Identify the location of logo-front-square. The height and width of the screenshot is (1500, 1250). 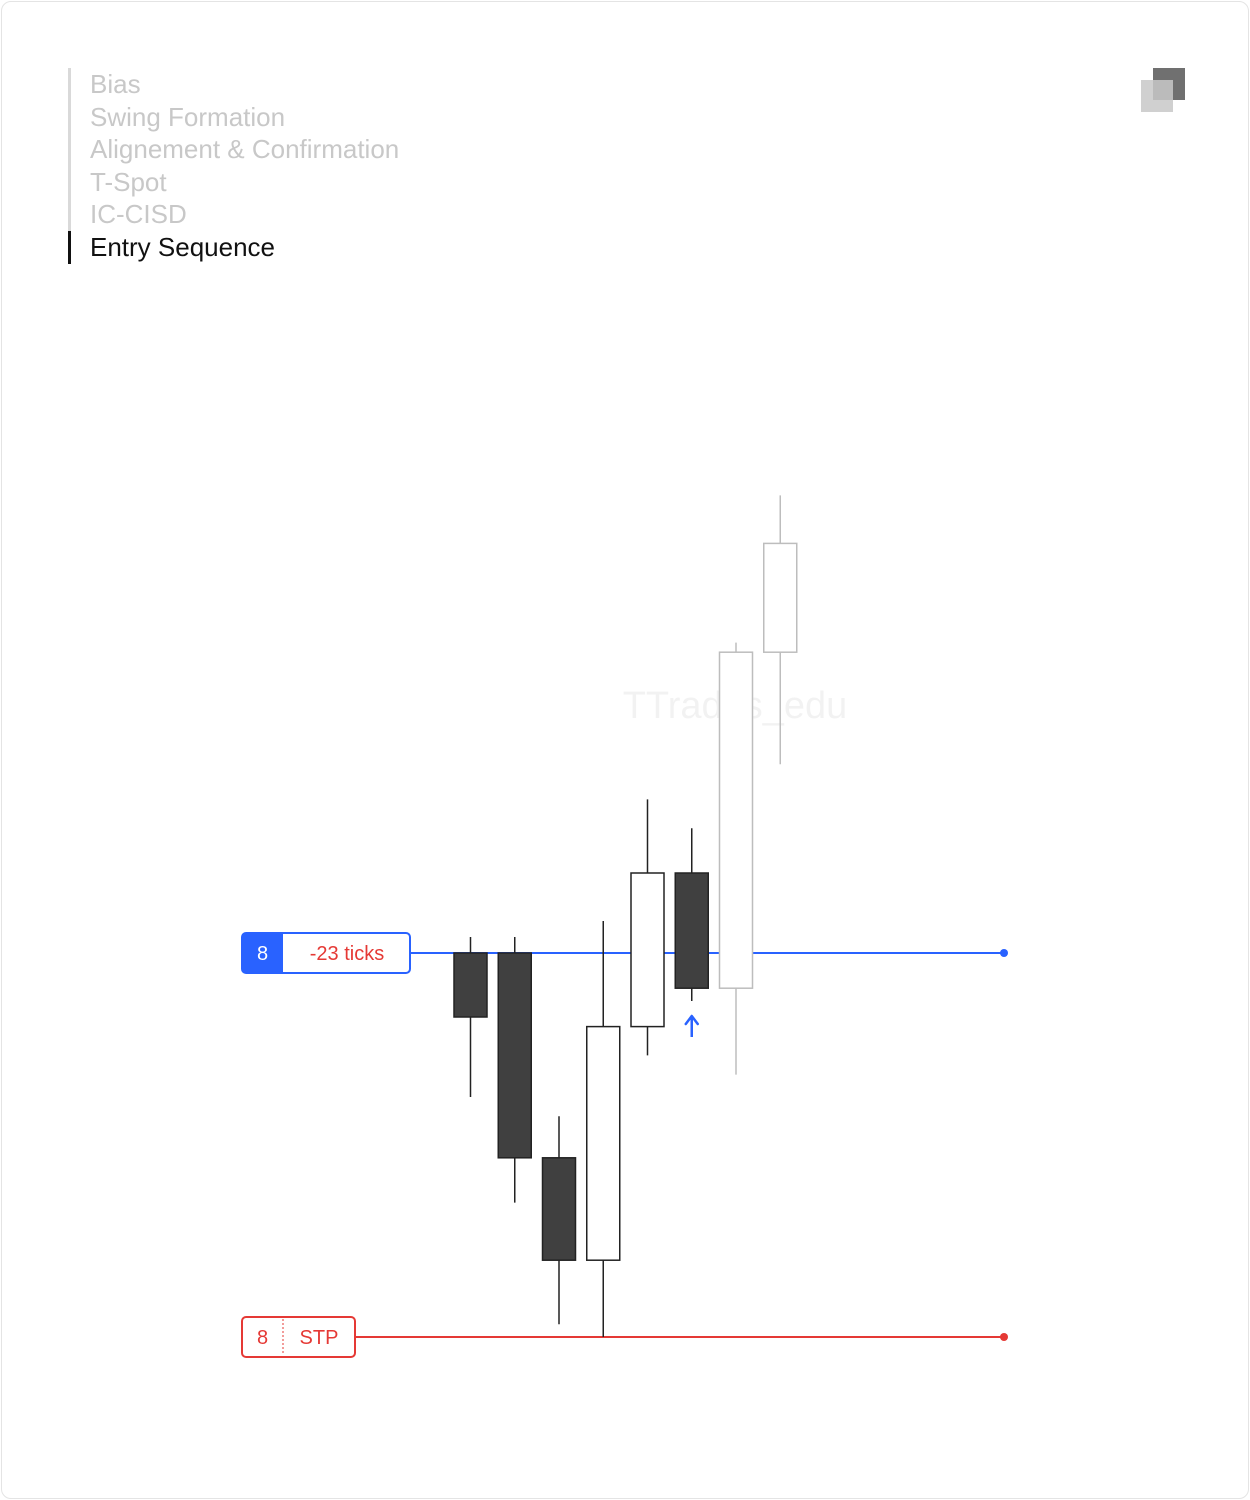
(1157, 96).